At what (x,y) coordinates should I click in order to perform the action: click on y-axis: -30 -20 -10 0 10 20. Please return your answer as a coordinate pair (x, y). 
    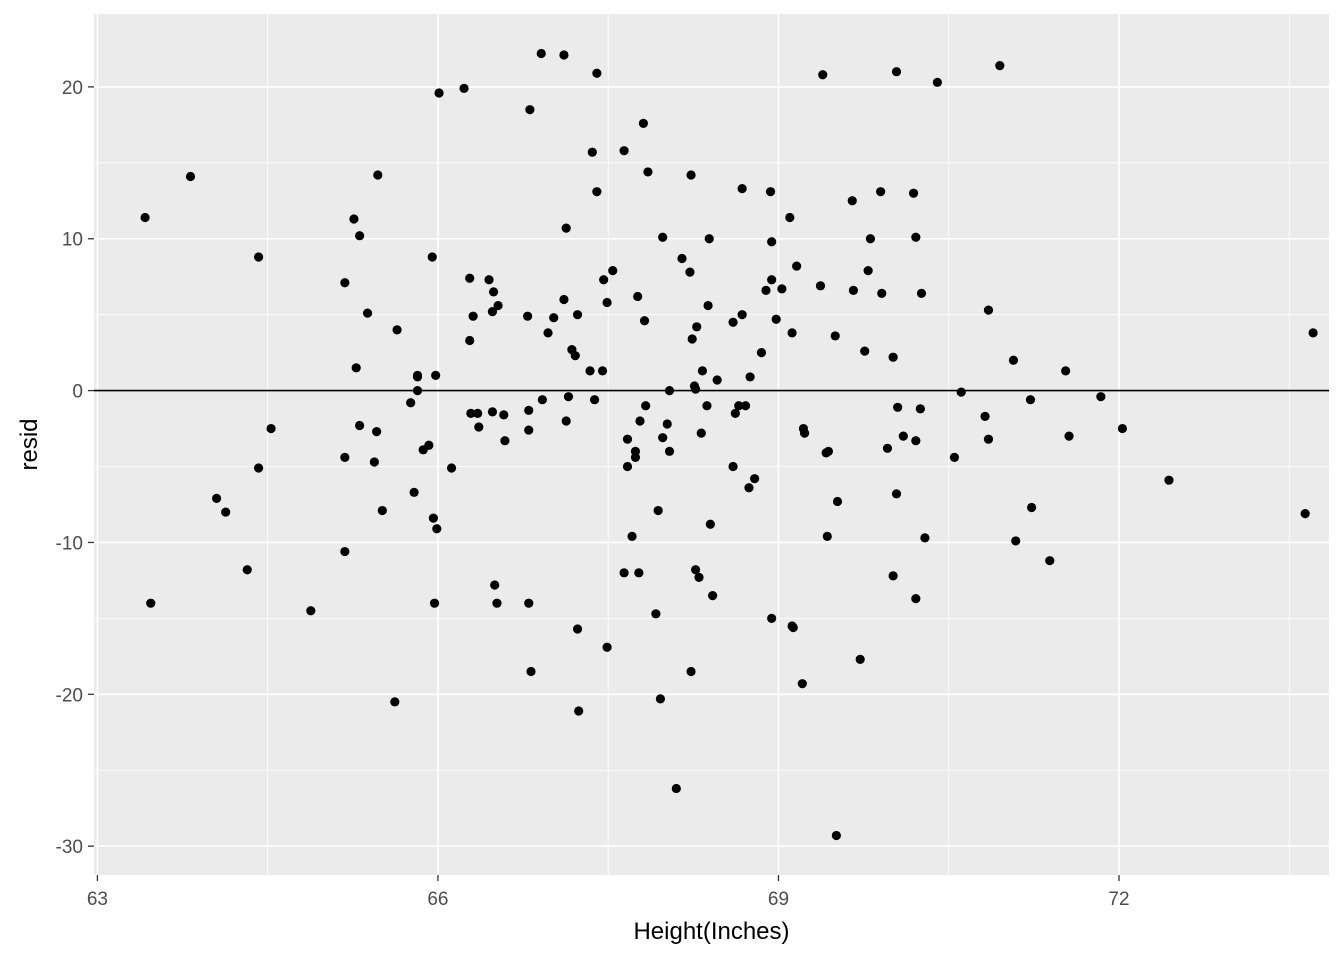
    Looking at the image, I should click on (75, 468).